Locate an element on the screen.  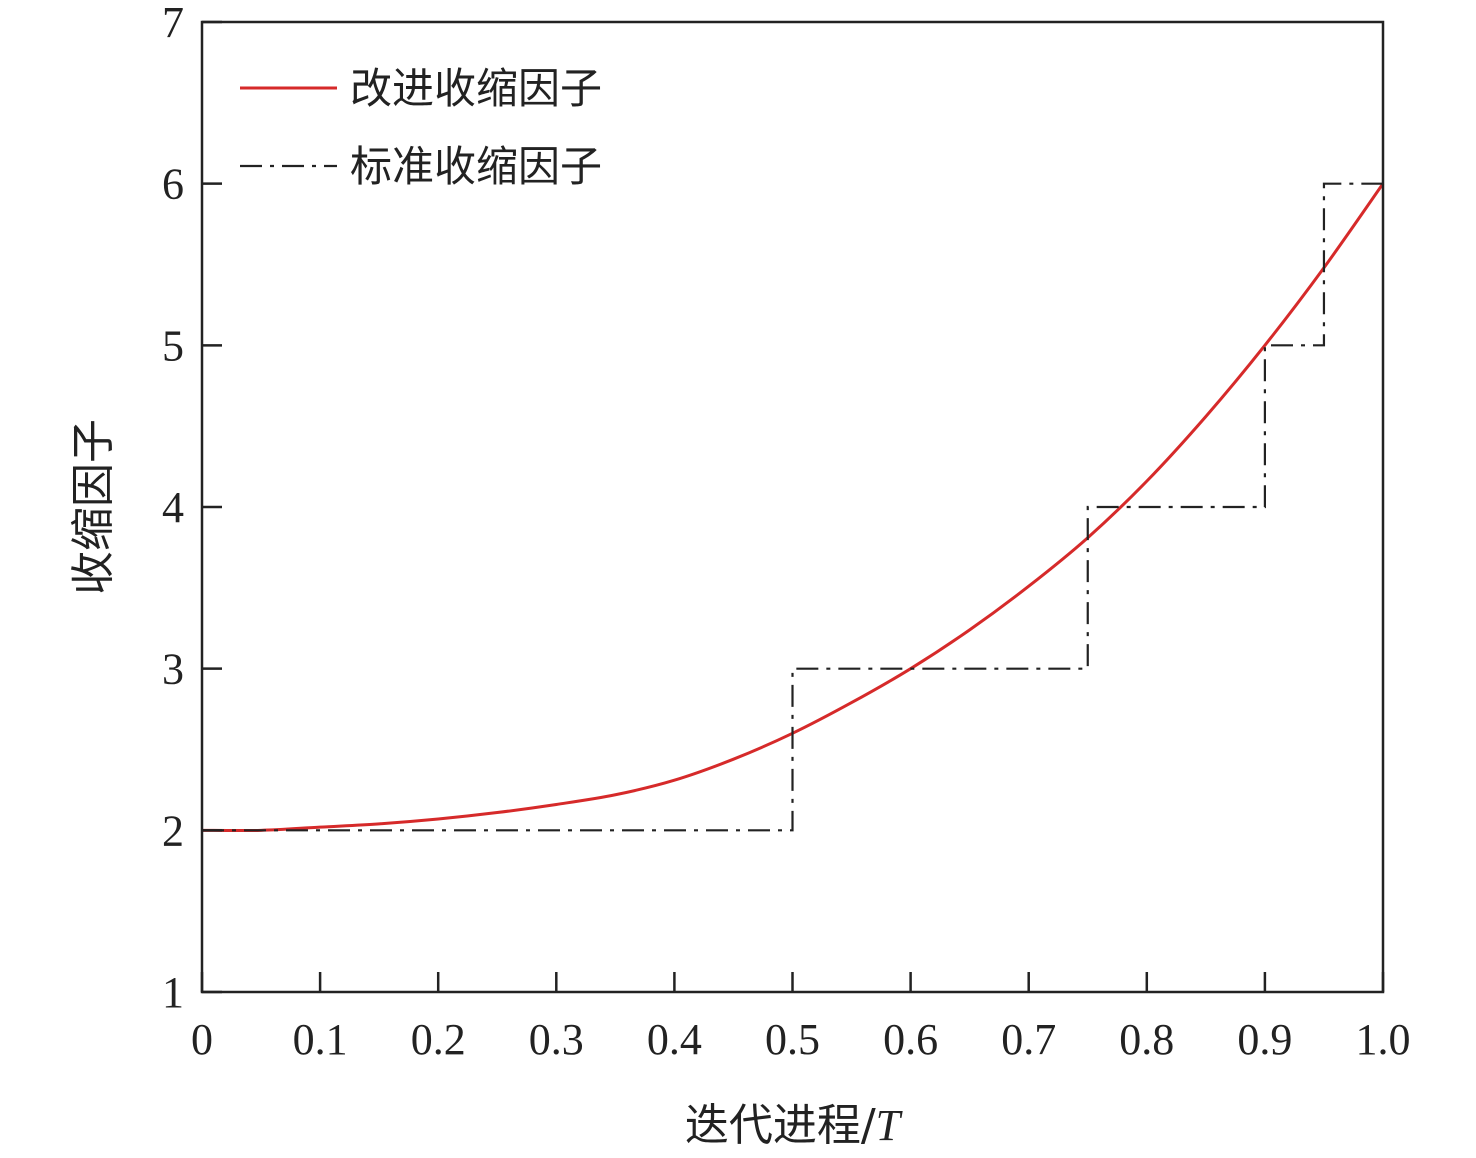
x-tick-label: 0.5 is located at coordinates (792, 1039).